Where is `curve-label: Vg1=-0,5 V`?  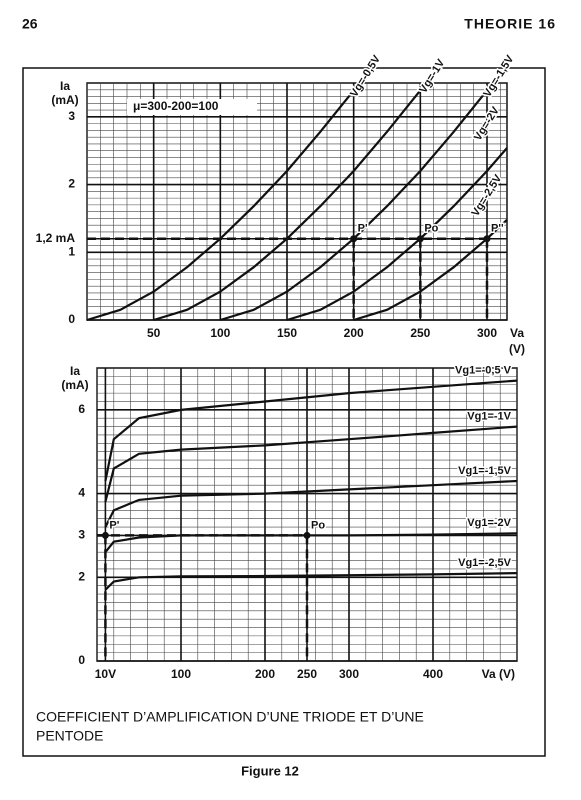 curve-label: Vg1=-0,5 V is located at coordinates (483, 370).